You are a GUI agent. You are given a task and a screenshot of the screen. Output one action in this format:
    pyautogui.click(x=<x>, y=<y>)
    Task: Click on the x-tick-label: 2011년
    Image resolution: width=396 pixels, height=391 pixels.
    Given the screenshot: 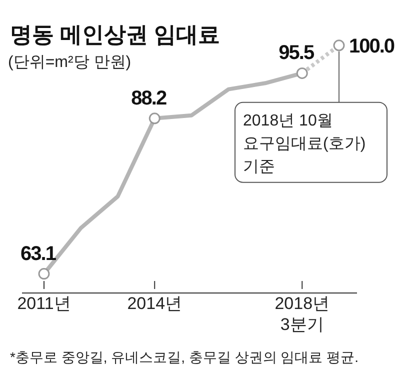 What is the action you would take?
    pyautogui.click(x=44, y=303)
    